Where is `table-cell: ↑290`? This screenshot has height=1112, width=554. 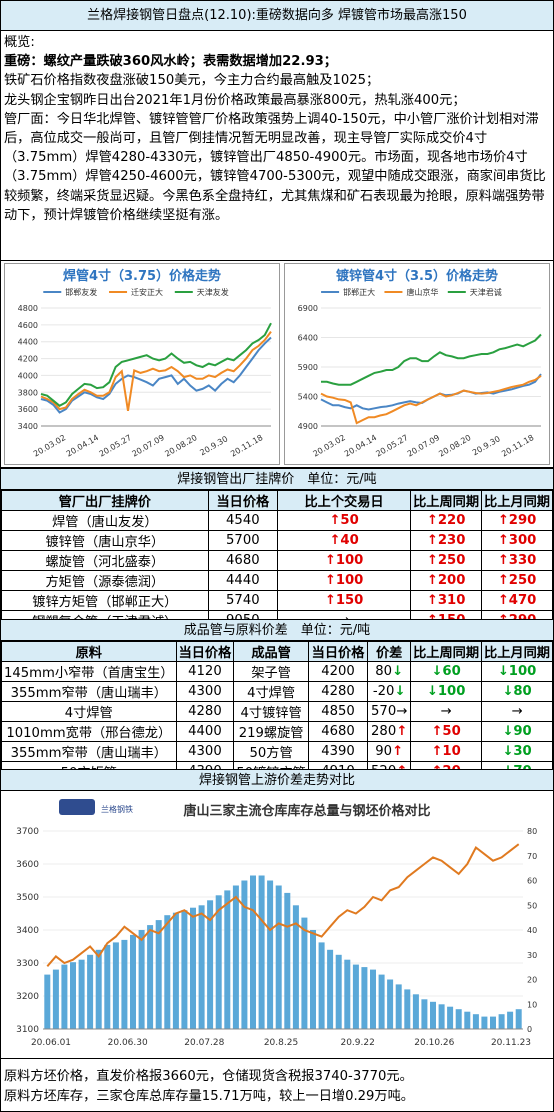 table-cell: ↑290 is located at coordinates (517, 520).